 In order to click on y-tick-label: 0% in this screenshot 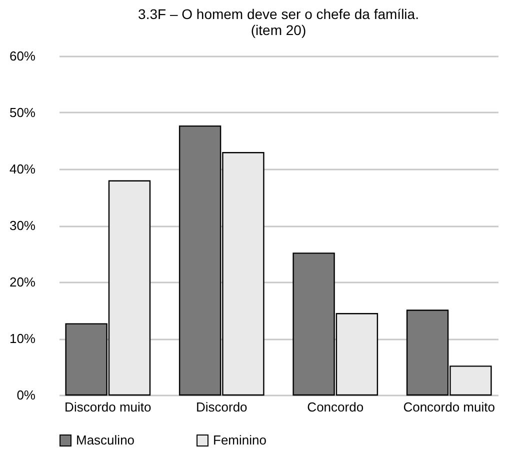, I will do `click(26, 395)`.